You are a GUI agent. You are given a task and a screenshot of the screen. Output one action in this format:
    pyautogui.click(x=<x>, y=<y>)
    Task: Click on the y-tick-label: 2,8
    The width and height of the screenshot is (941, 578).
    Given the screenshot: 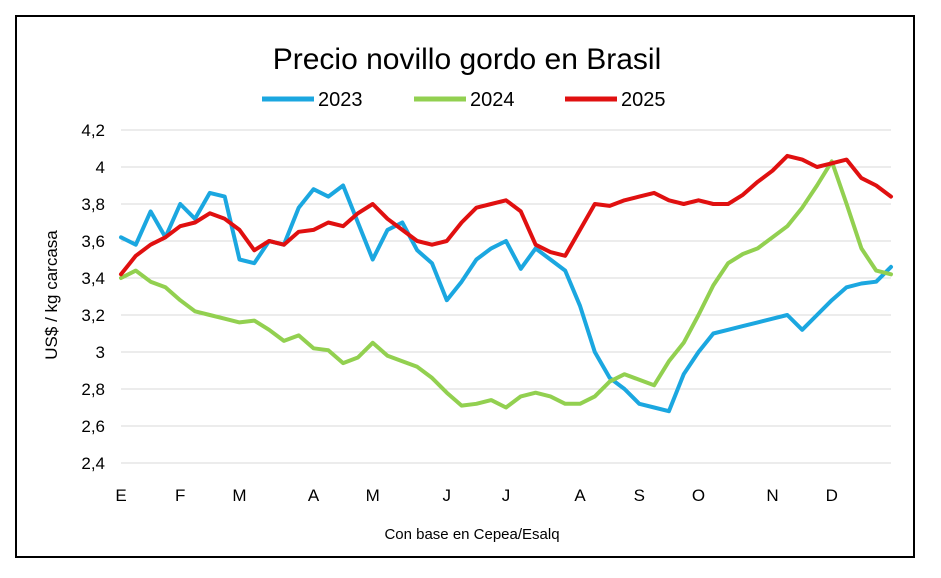 What is the action you would take?
    pyautogui.click(x=93, y=389)
    